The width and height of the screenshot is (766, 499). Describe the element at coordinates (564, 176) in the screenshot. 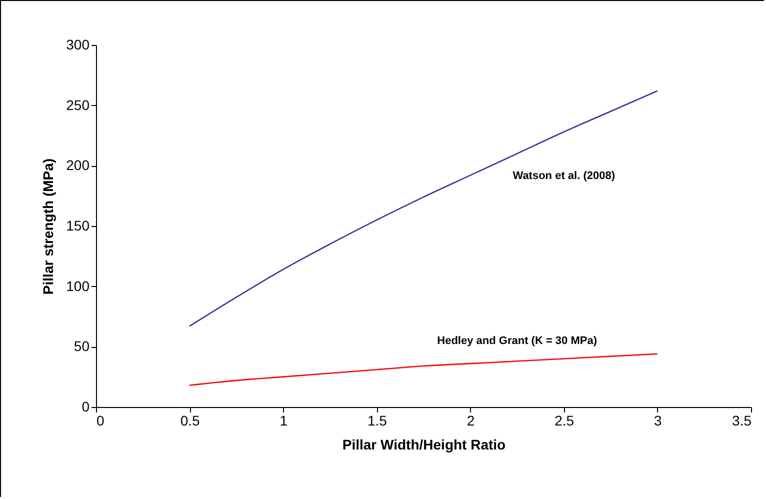

I see `series-label: Watson et al. (2008)` at that location.